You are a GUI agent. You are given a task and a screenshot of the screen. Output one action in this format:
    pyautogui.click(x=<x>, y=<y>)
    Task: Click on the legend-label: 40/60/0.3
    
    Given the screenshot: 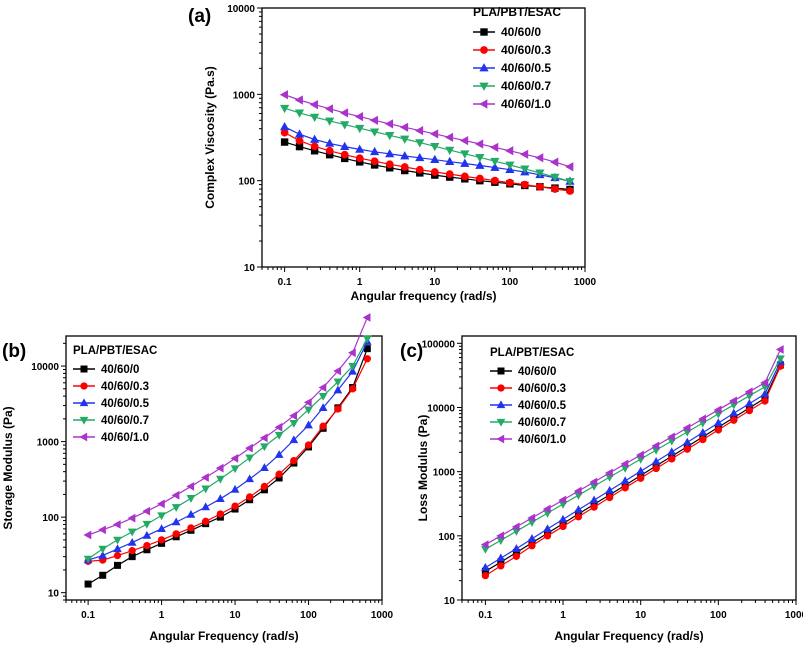 What is the action you would take?
    pyautogui.click(x=125, y=387)
    